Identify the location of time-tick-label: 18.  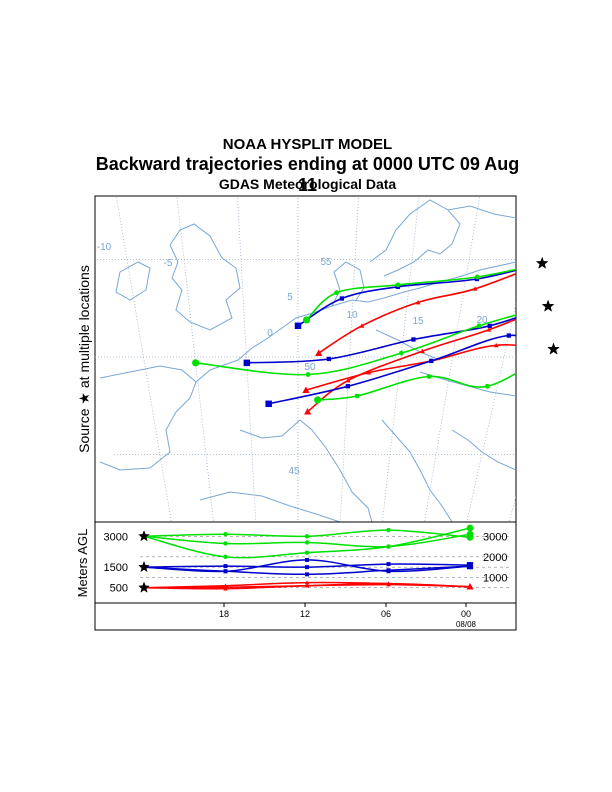
(224, 614).